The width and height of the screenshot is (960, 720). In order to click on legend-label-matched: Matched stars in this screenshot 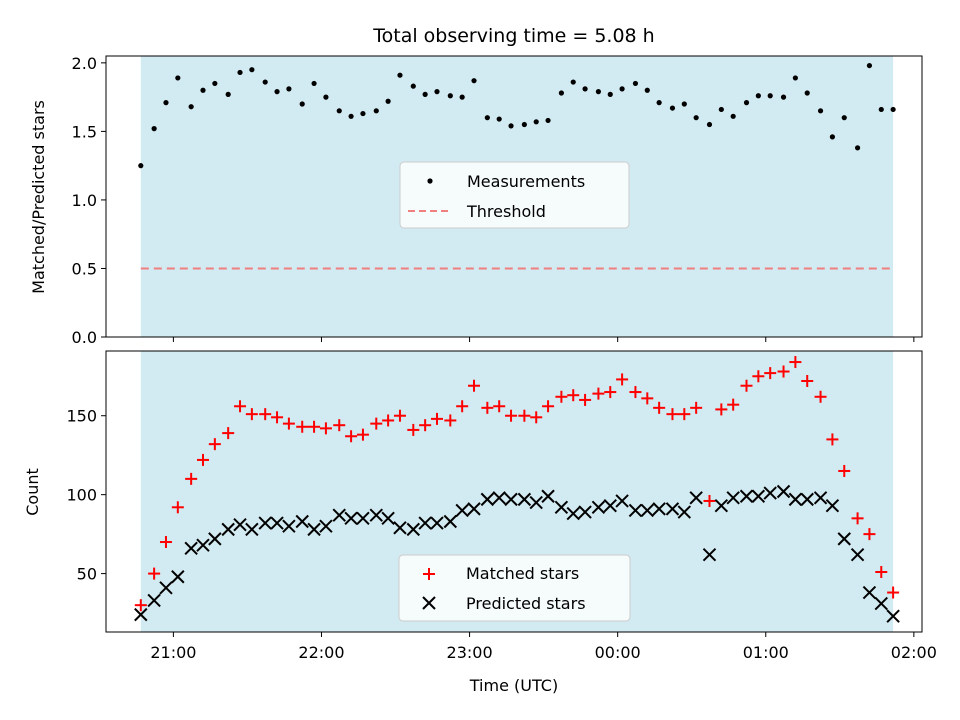, I will do `click(522, 573)`.